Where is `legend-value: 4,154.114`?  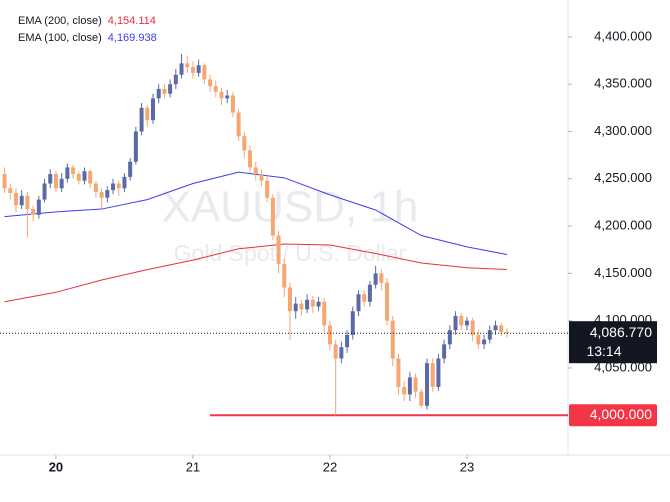 legend-value: 4,154.114 is located at coordinates (132, 21).